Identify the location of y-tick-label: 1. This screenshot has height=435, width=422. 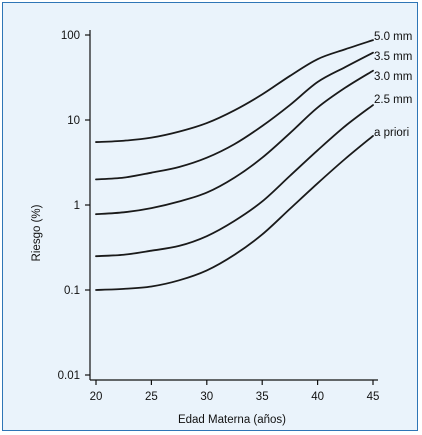
(77, 206).